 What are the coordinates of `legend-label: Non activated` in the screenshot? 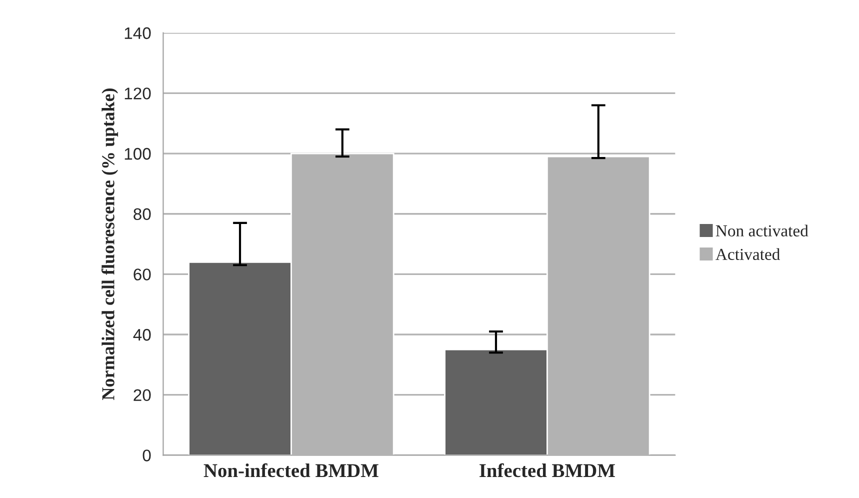 It's located at (762, 230).